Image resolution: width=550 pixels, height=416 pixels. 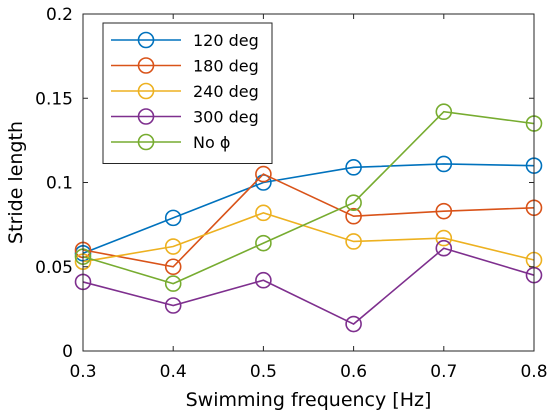 What do you see at coordinates (443, 372) in the screenshot?
I see `x-tick-label: 0.7` at bounding box center [443, 372].